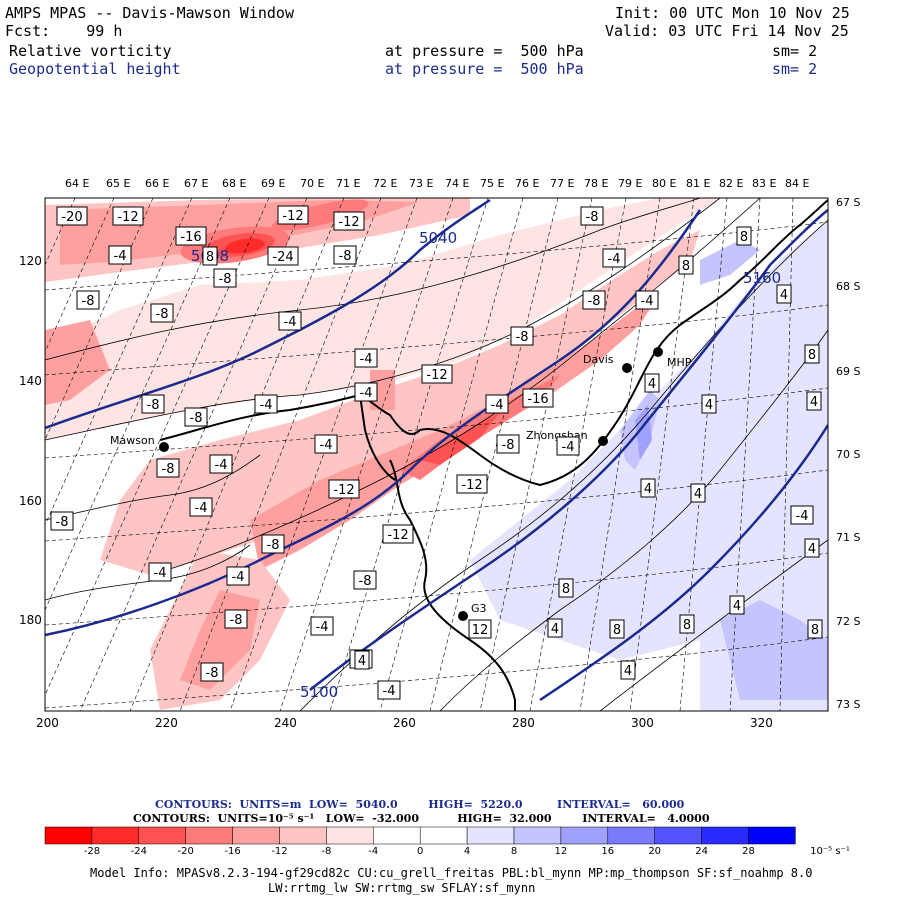 The width and height of the screenshot is (900, 900). What do you see at coordinates (385, 183) in the screenshot?
I see `lon-label: 72 E` at bounding box center [385, 183].